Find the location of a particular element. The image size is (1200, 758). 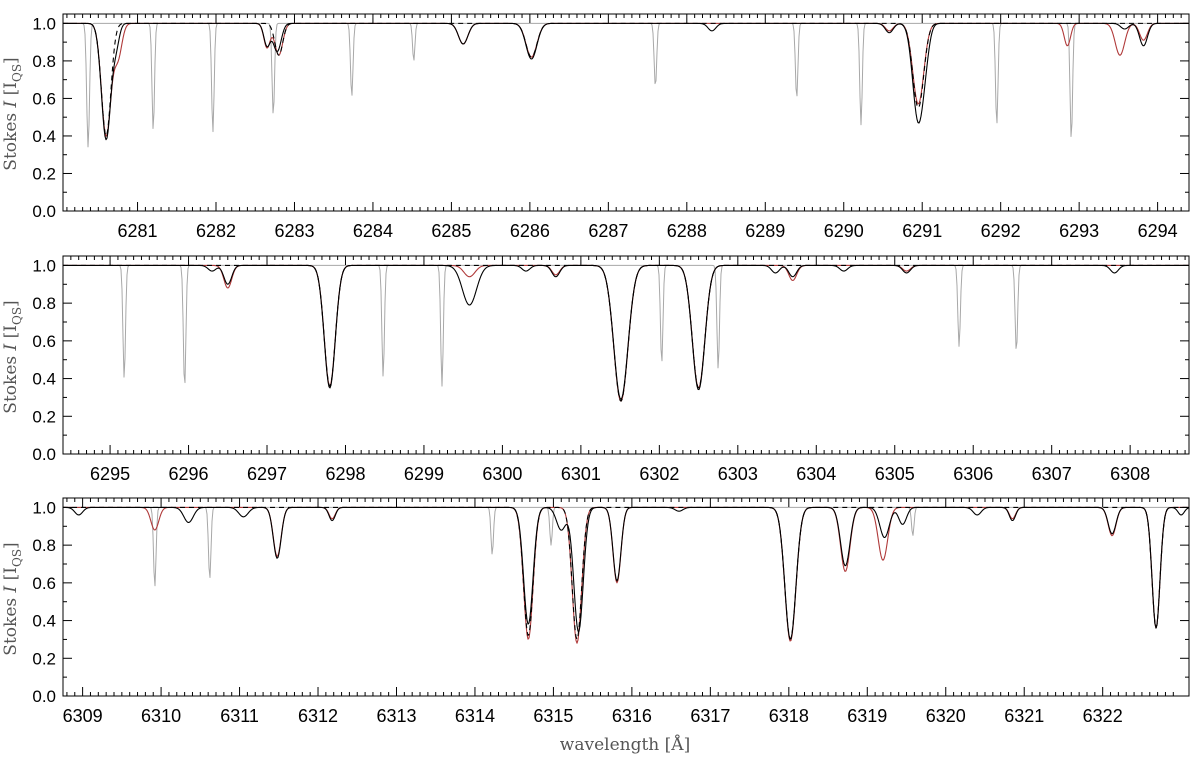

x-tick-label: 6294 is located at coordinates (1158, 231).